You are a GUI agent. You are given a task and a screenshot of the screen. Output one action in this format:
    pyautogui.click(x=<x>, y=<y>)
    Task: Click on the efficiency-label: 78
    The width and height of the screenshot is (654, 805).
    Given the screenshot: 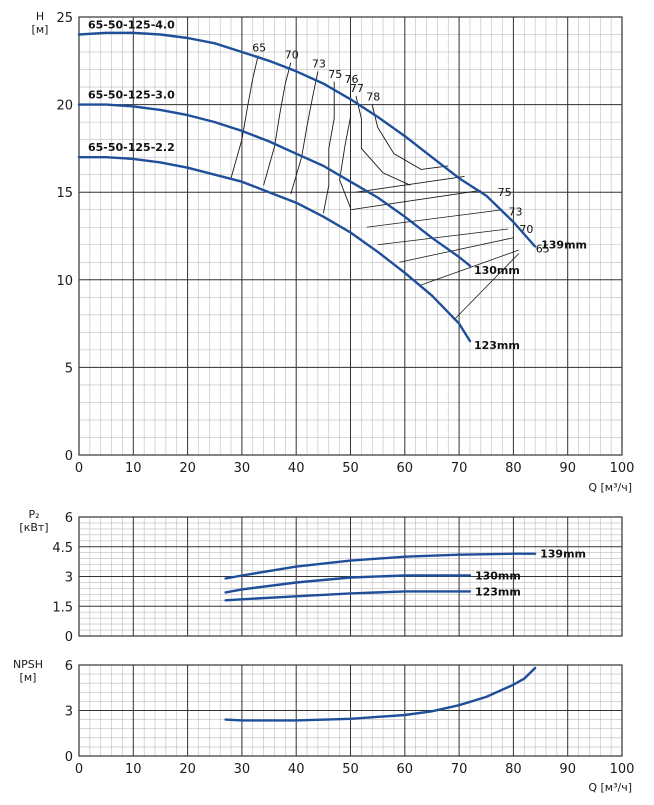 What is the action you would take?
    pyautogui.click(x=373, y=97)
    